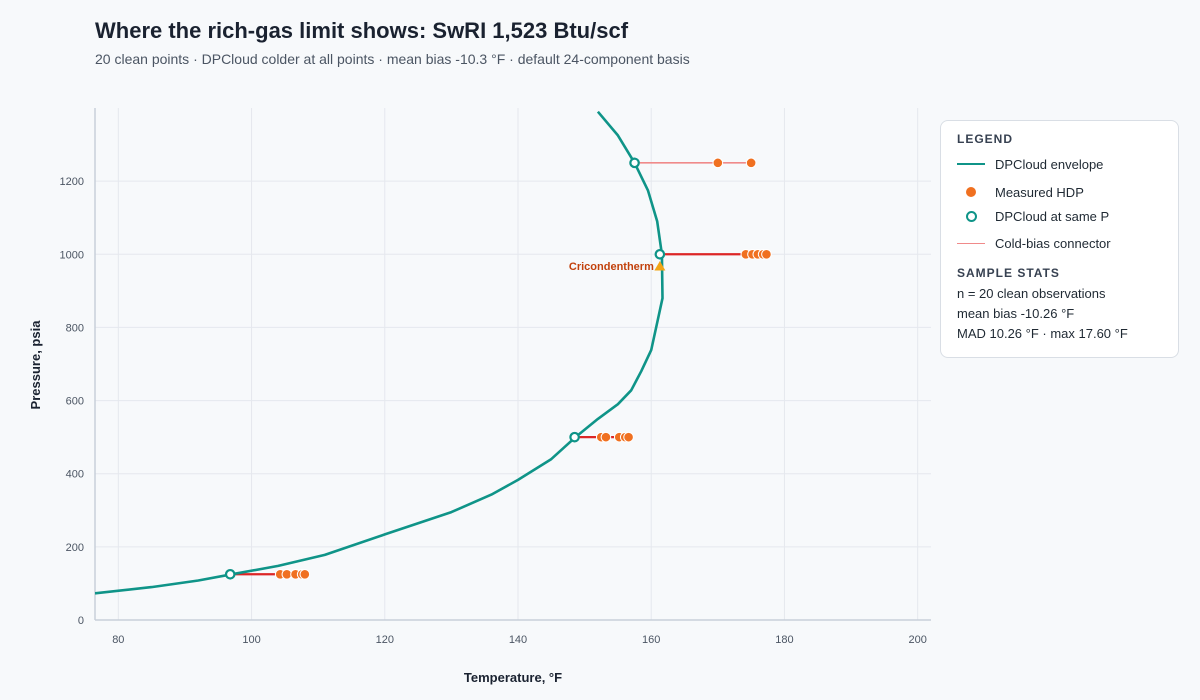 This screenshot has height=700, width=1200. I want to click on y-tick-label: 0, so click(81, 621).